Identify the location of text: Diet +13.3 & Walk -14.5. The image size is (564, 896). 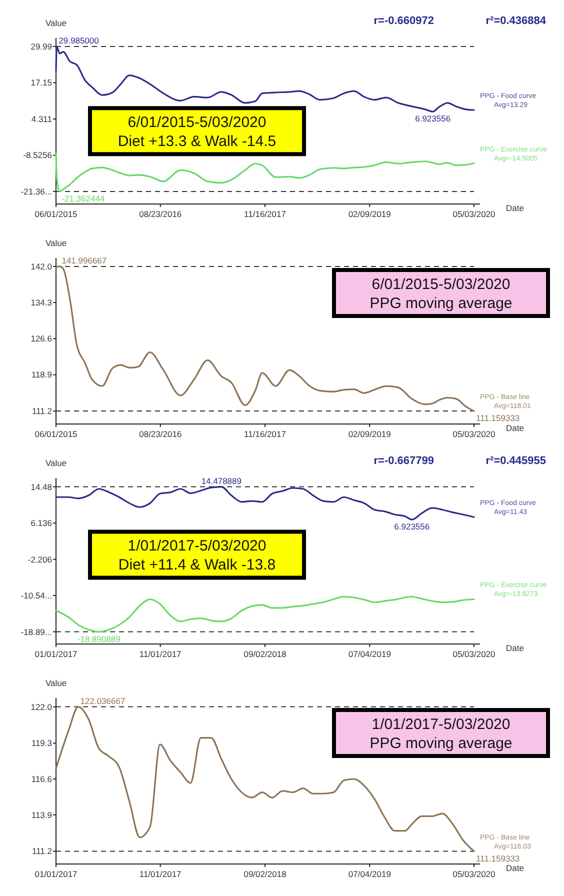
(197, 141).